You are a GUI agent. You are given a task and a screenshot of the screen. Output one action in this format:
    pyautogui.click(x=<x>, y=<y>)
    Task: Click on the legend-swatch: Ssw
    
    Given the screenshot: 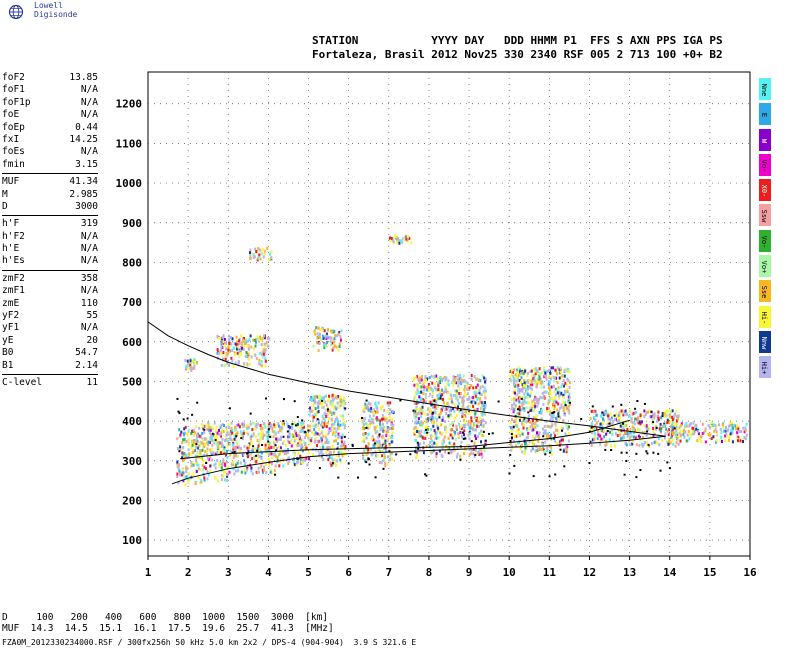 What is the action you would take?
    pyautogui.click(x=765, y=215)
    